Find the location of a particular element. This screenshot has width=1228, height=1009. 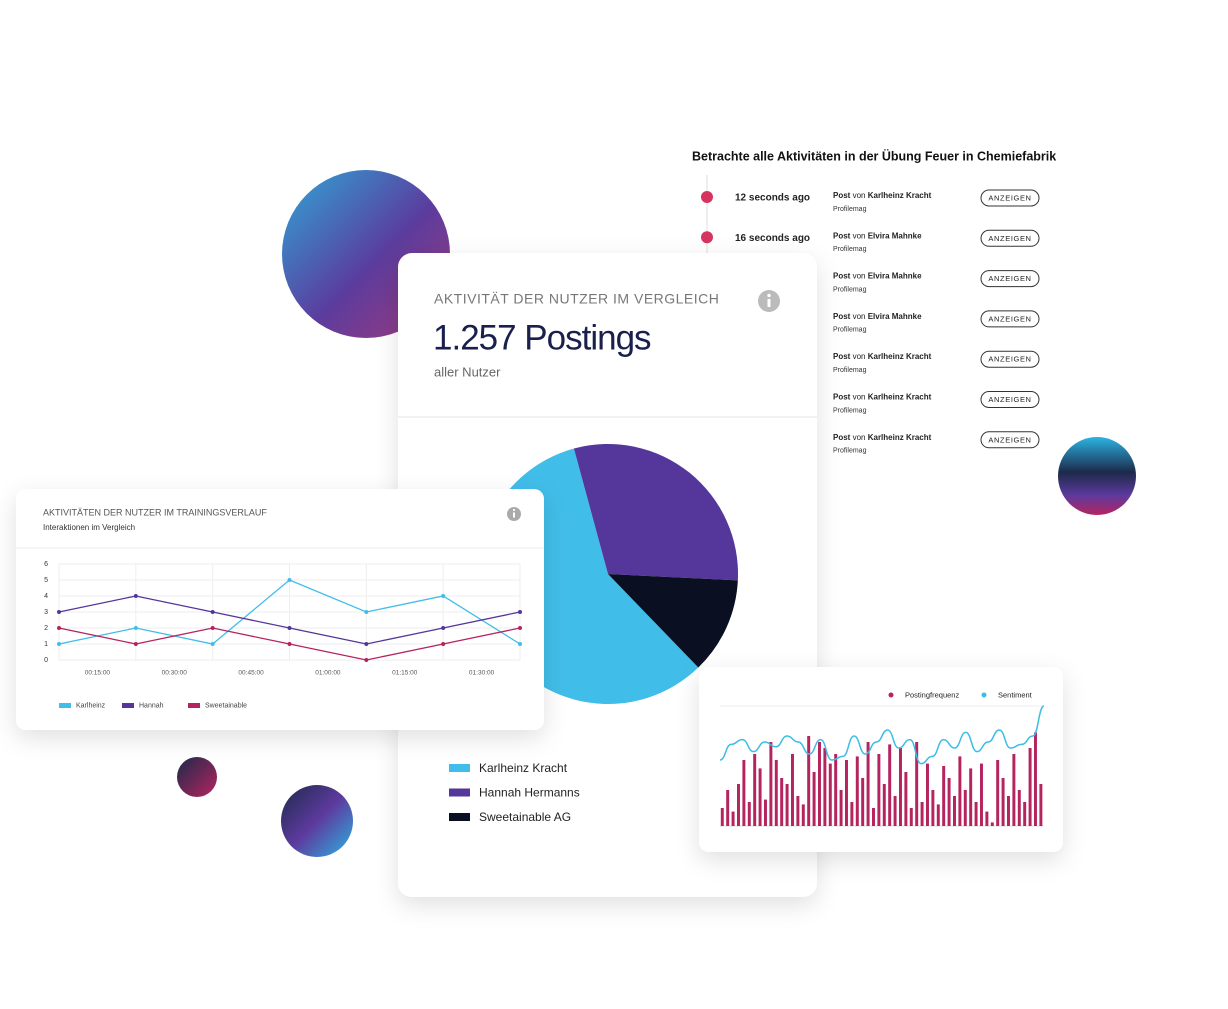

info-icon-stem is located at coordinates (769, 303).